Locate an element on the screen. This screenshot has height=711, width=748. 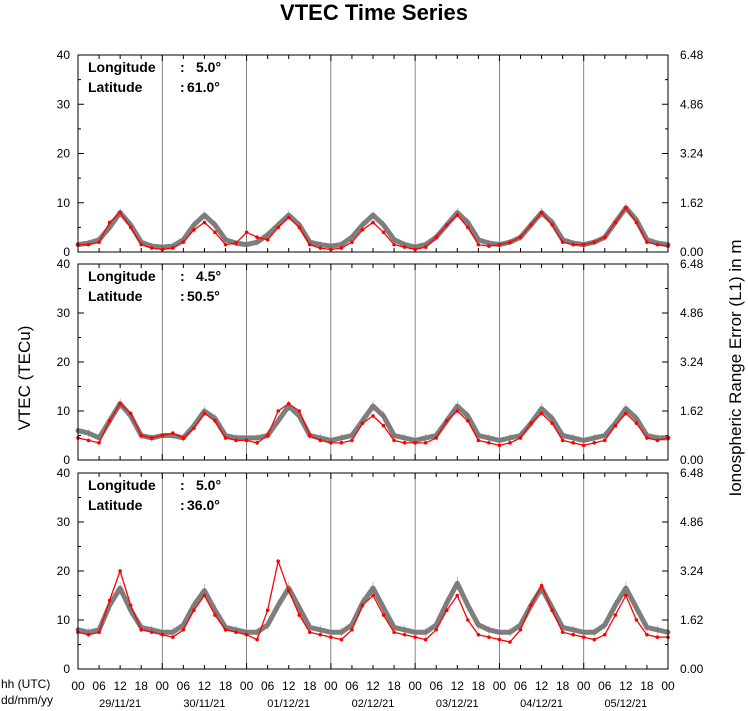
reference-series-line is located at coordinates (373, 227).